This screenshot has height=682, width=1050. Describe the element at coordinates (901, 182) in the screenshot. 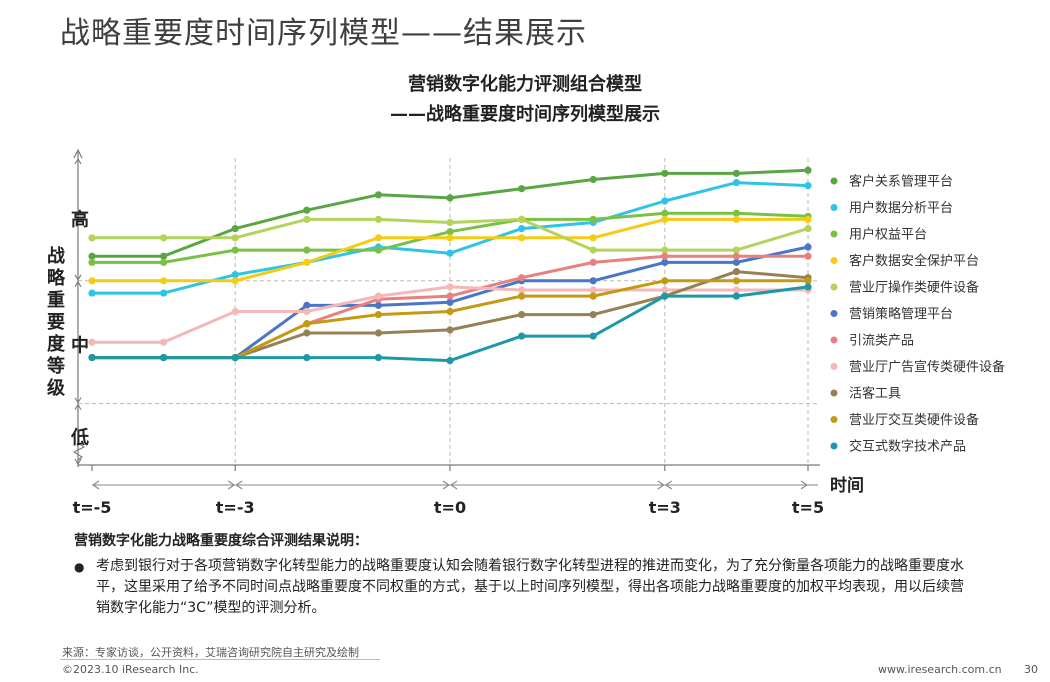

I see `legend-label: 客户关系管理平台` at that location.